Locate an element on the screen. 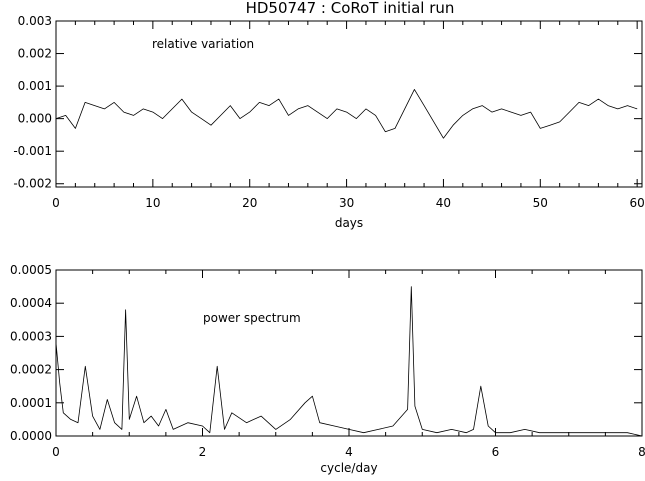 This screenshot has height=481, width=645. x-axis-label: cycle/day is located at coordinates (348, 468).